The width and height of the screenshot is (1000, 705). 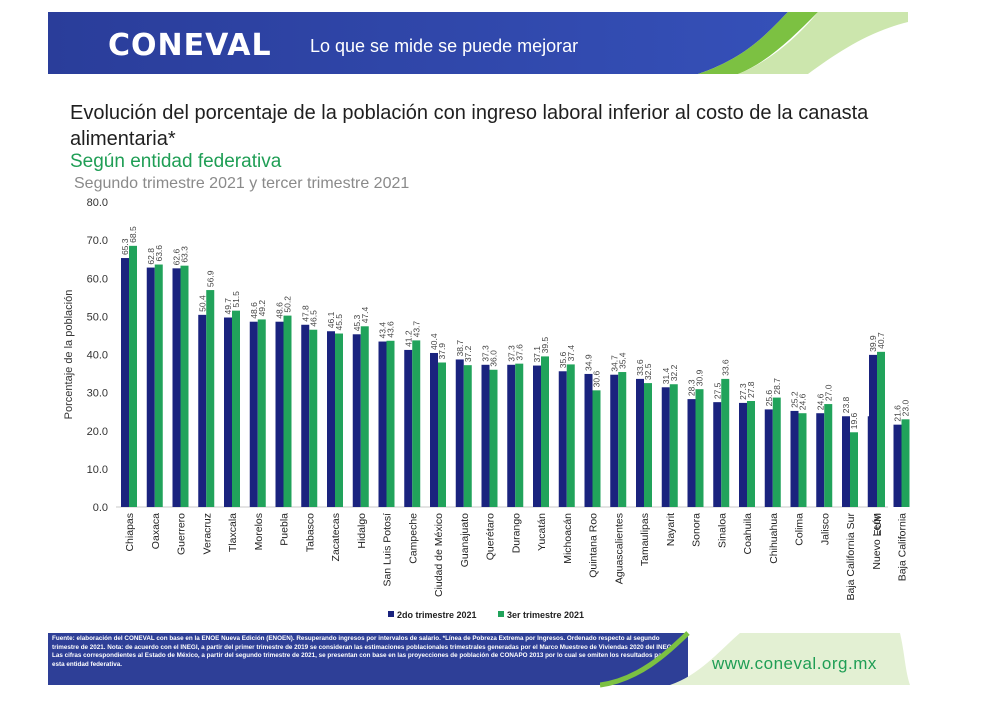 I want to click on data-label-3er: 23.0, so click(x=906, y=407).